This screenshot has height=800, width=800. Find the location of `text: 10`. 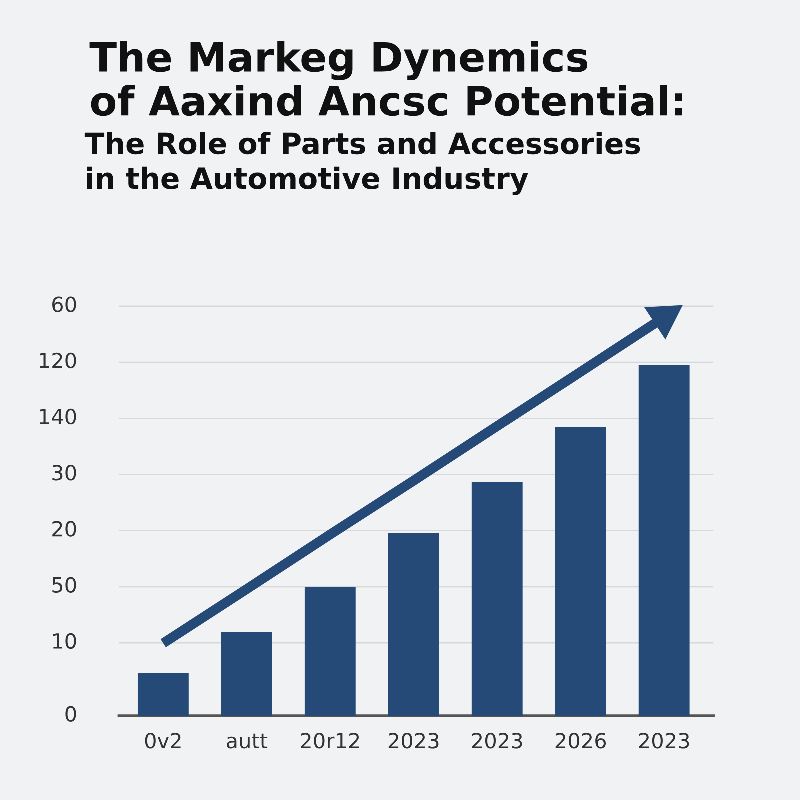

text: 10 is located at coordinates (64, 641).